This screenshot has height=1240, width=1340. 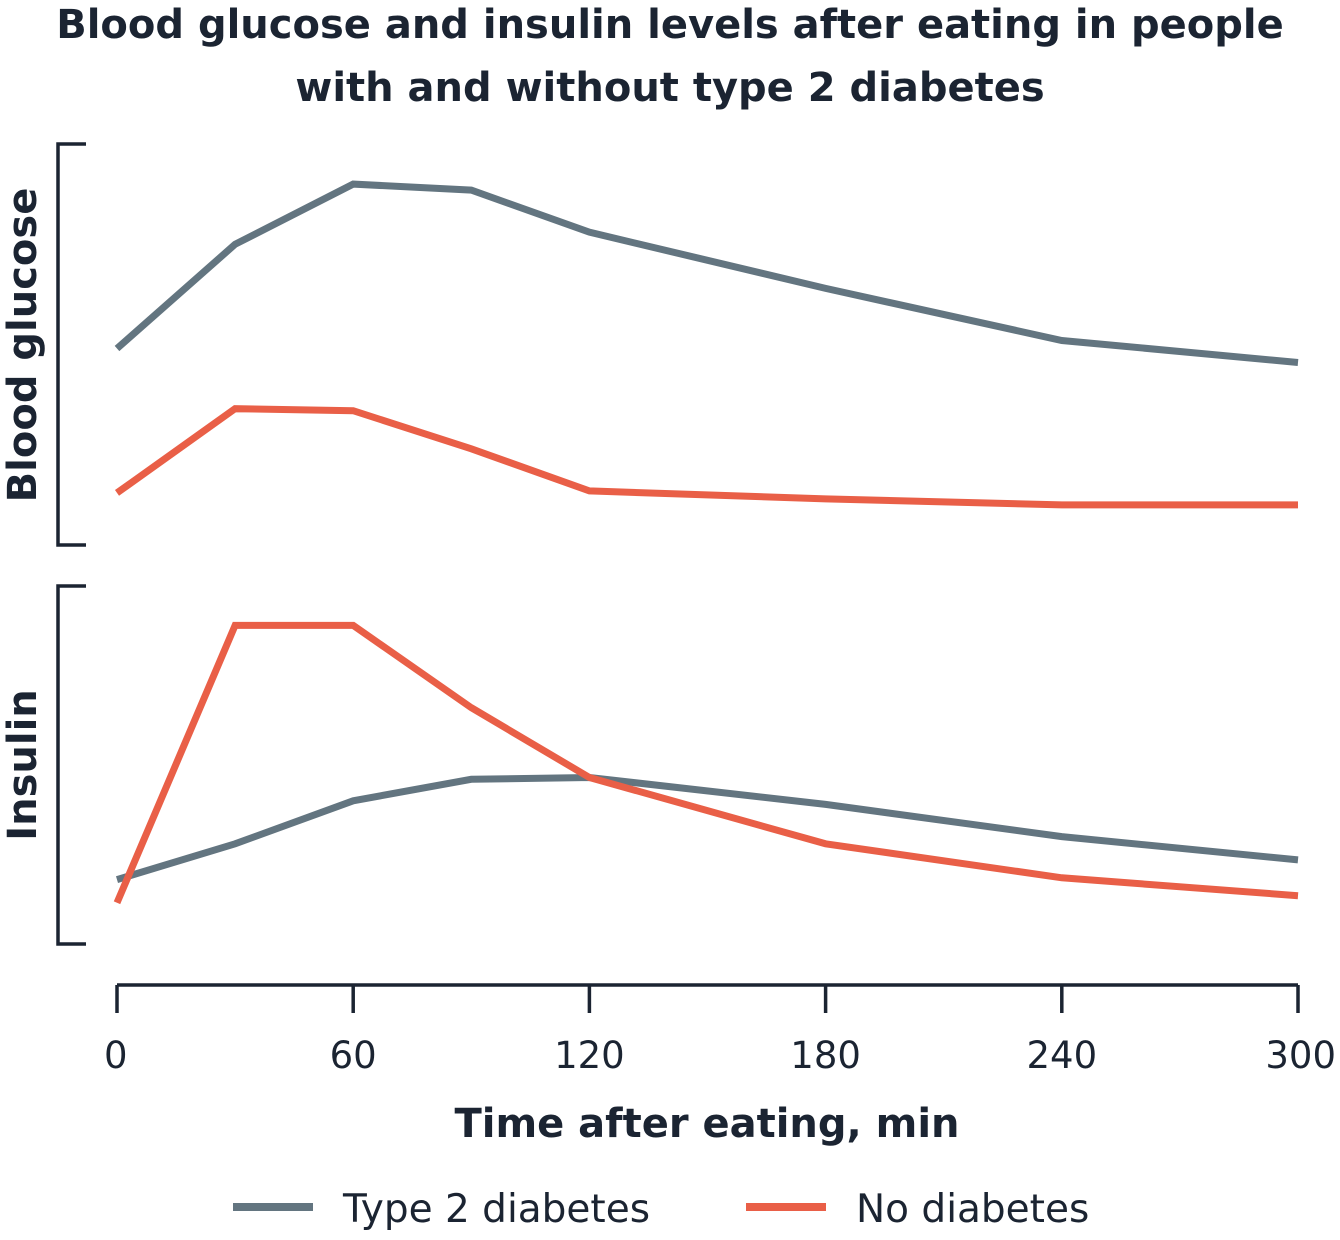 What do you see at coordinates (23, 345) in the screenshot?
I see `glucose-y-axis-label: Blood glucose` at bounding box center [23, 345].